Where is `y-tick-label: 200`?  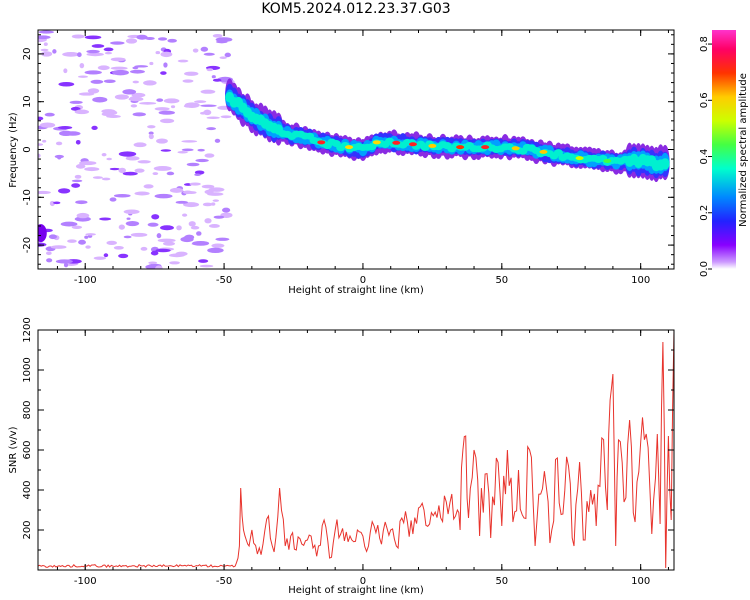
y-tick-label: 200 is located at coordinates (27, 529).